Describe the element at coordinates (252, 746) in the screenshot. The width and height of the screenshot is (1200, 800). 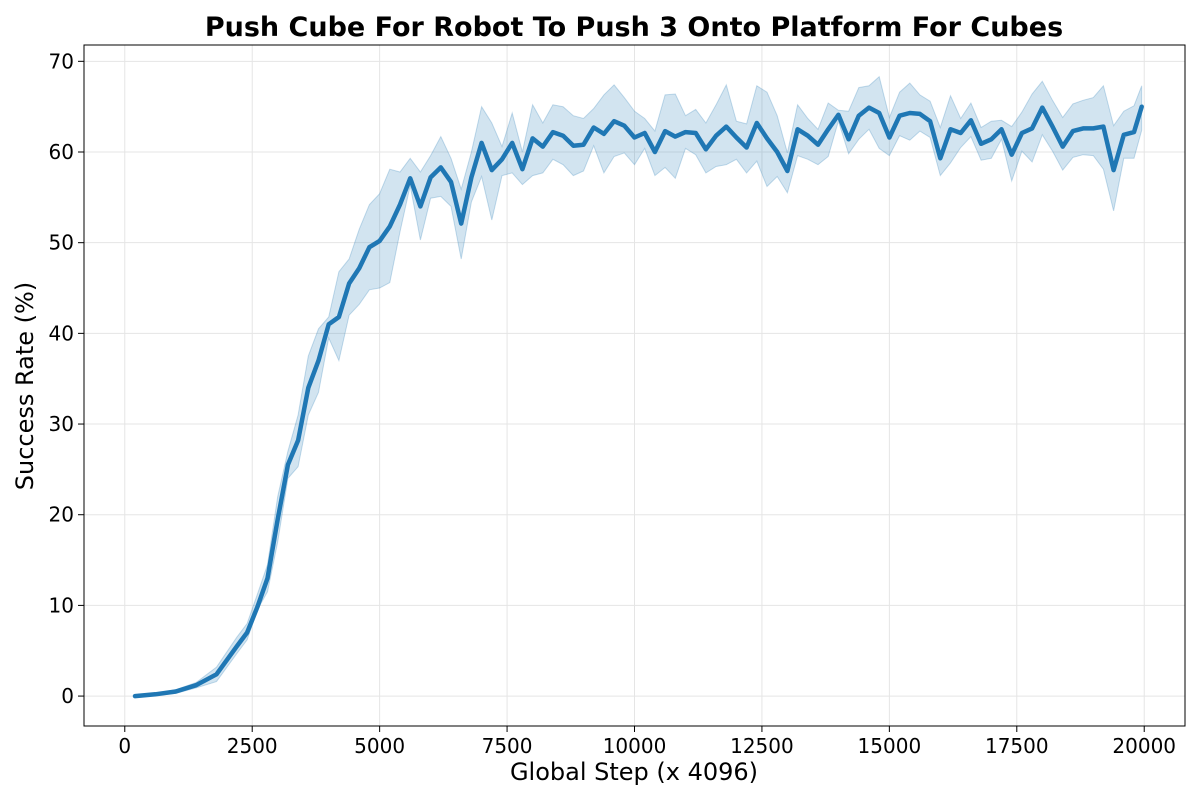
I see `x-tick-label: 2500` at that location.